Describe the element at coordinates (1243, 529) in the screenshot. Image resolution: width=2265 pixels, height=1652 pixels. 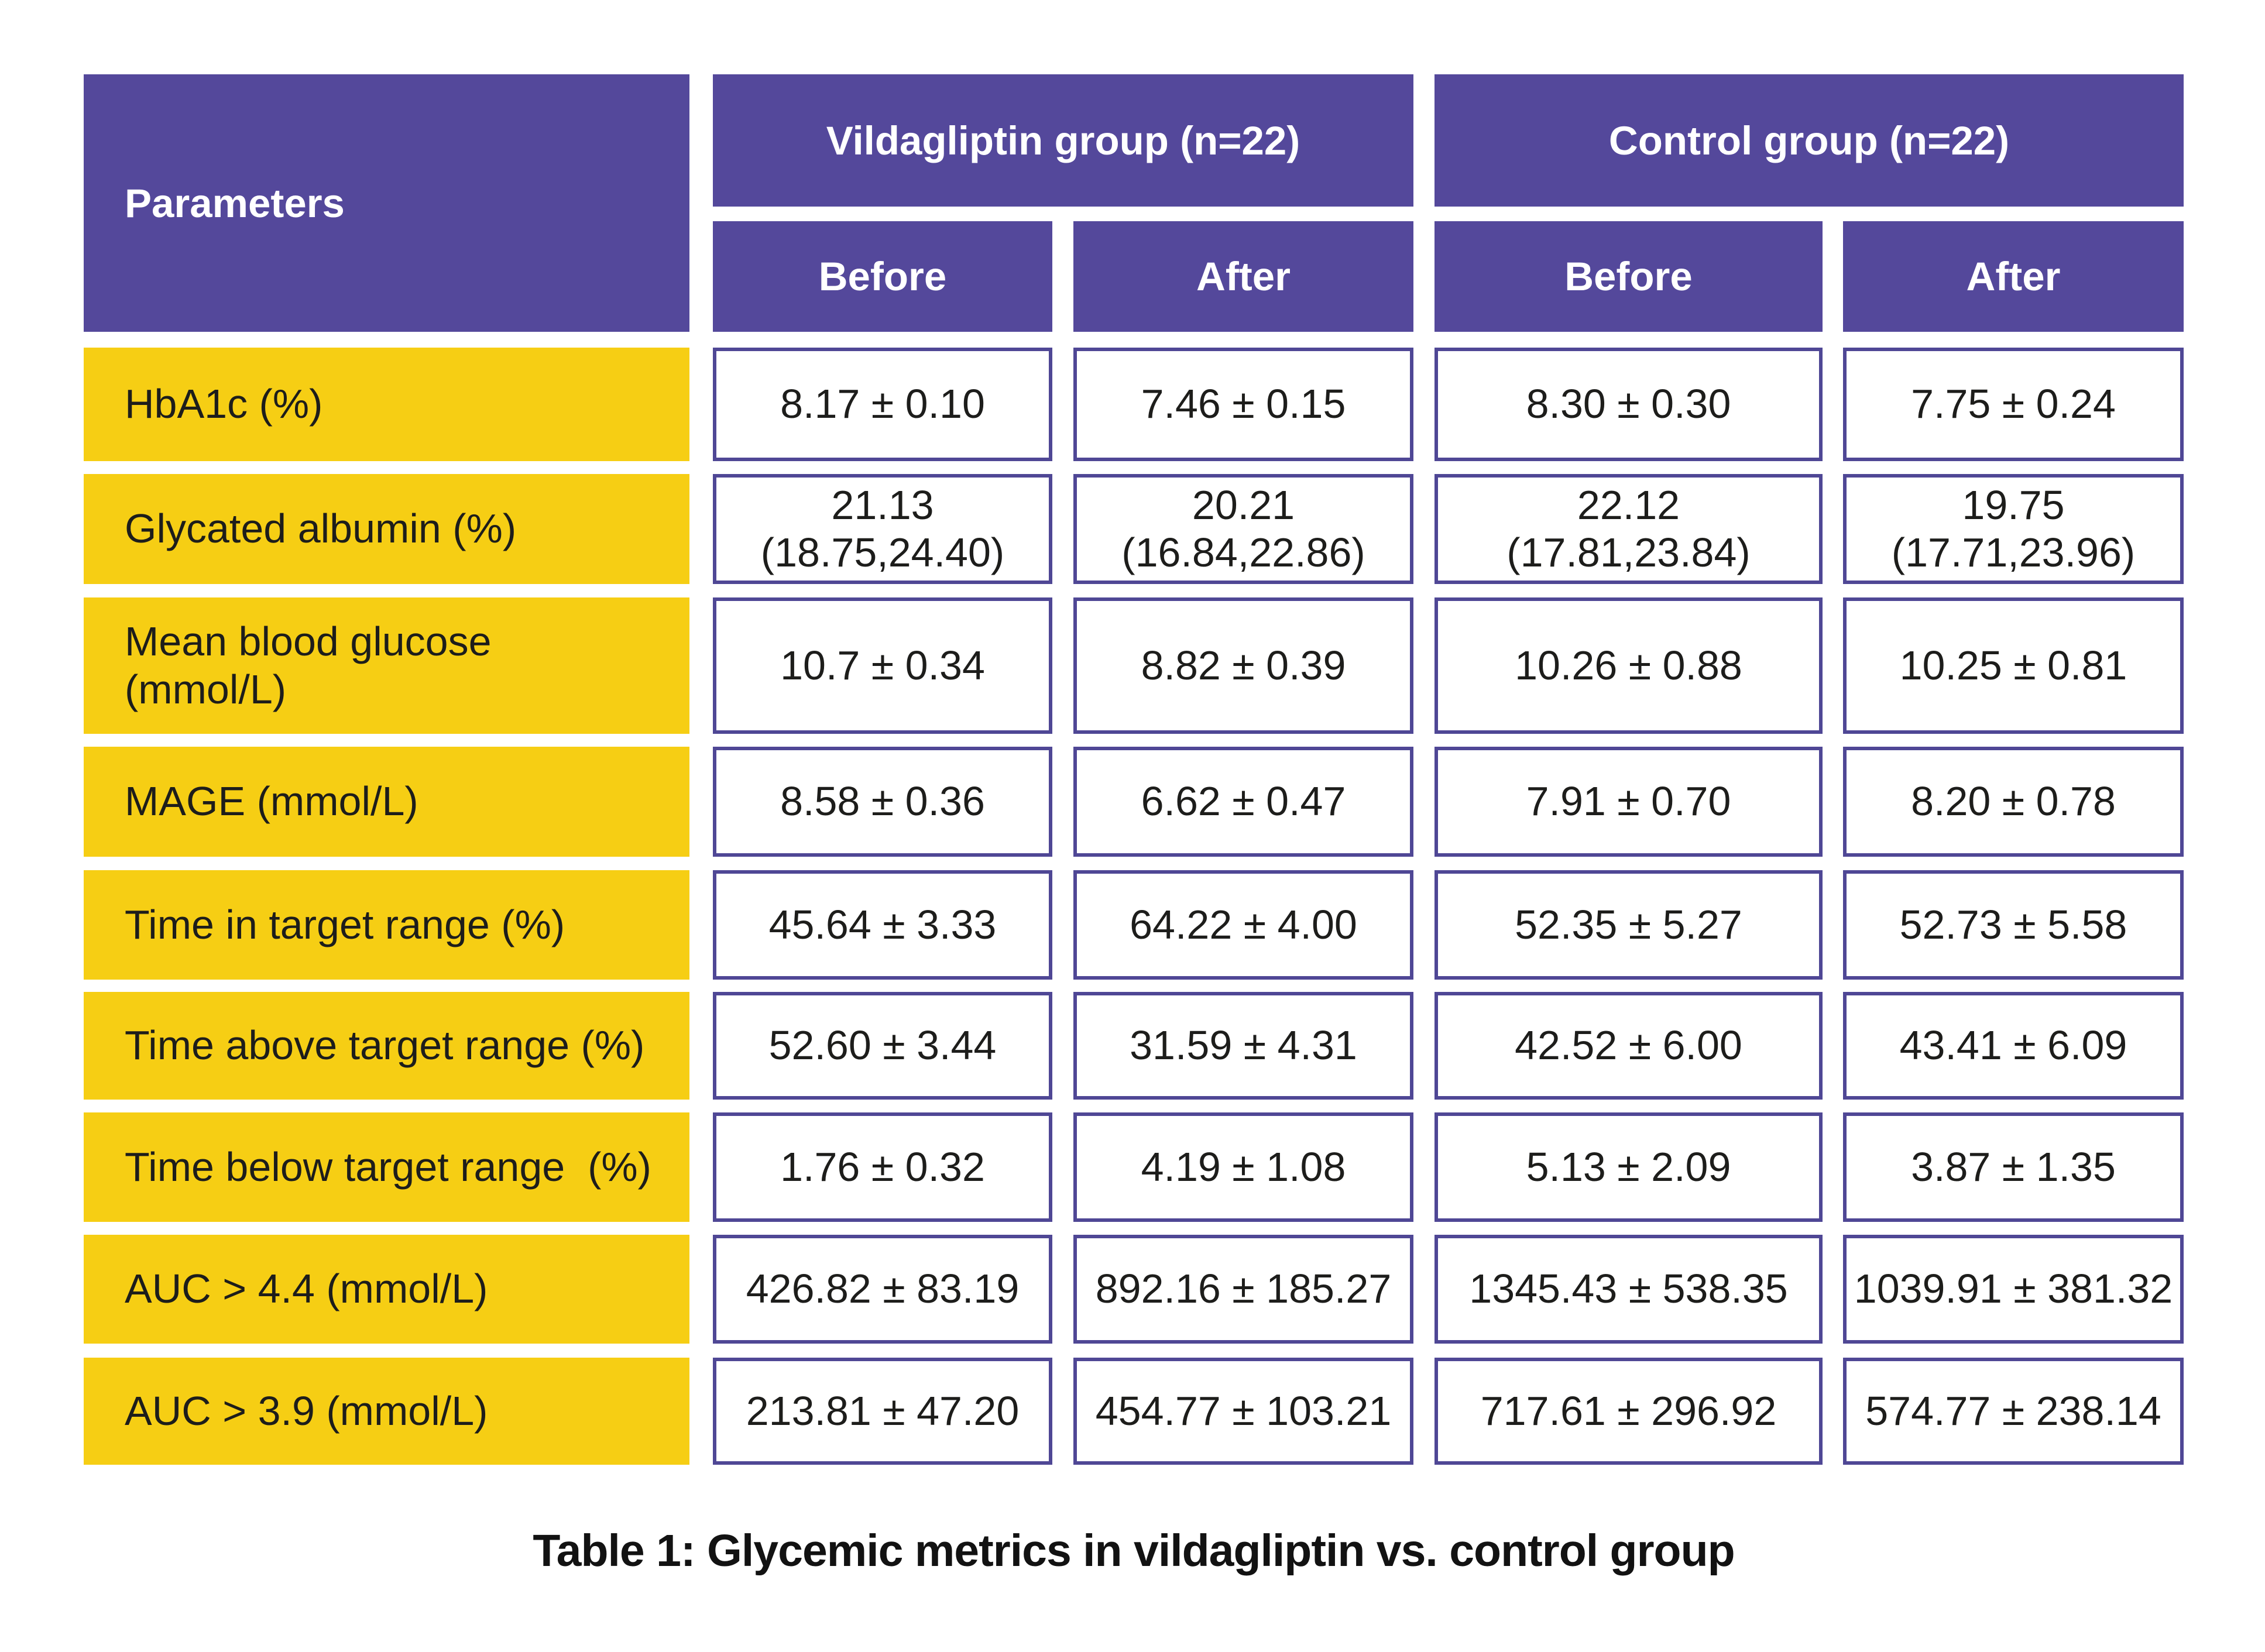
I see `value-glycated-albumin-vildagliptin-after: 20.21 (16.84,22.86)` at that location.